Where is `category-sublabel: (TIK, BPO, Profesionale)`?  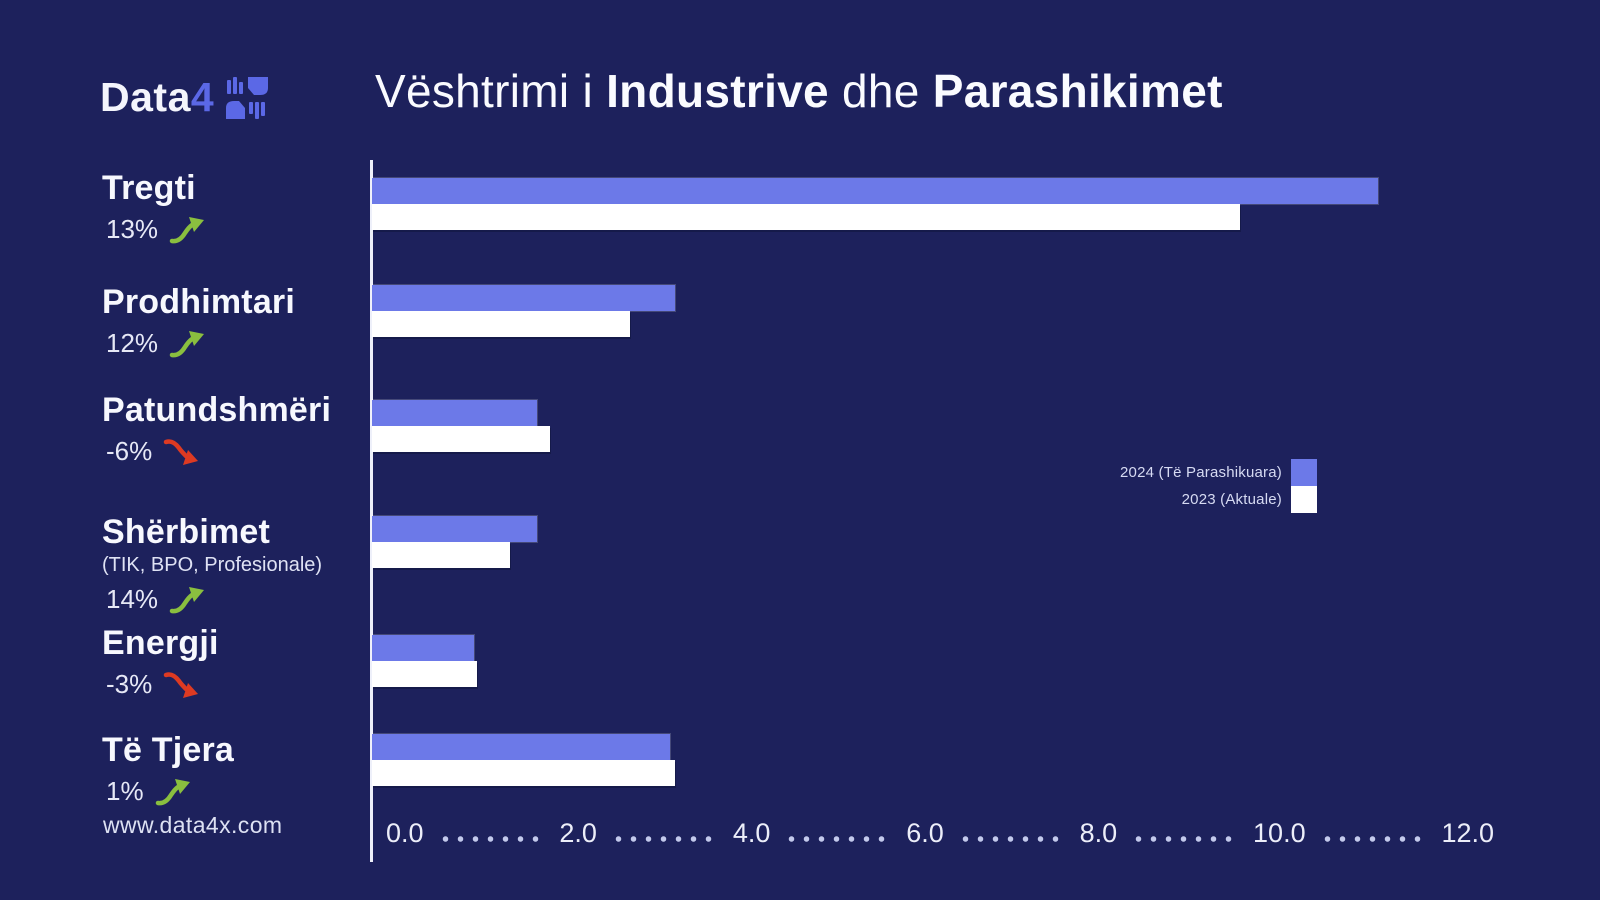
category-sublabel: (TIK, BPO, Profesionale) is located at coordinates (212, 565).